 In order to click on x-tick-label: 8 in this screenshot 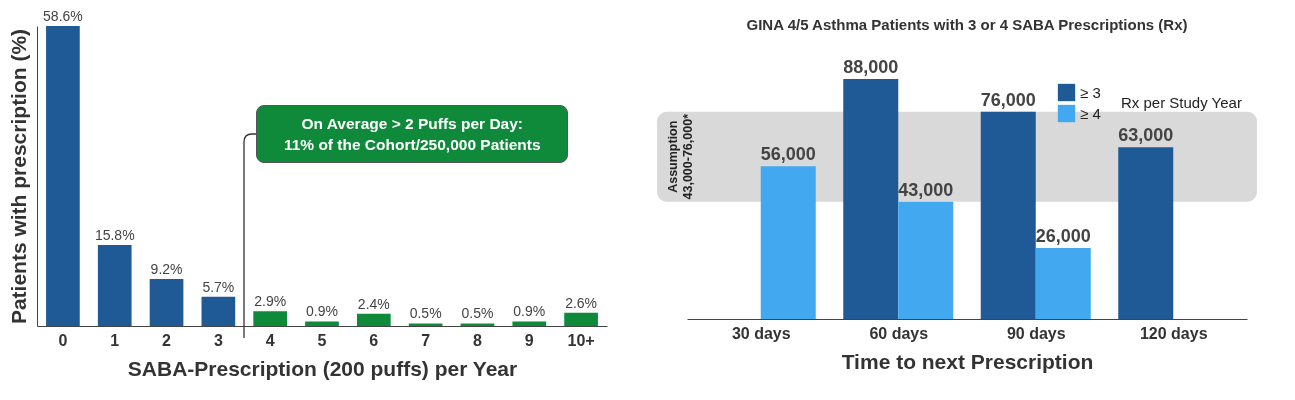, I will do `click(477, 340)`.